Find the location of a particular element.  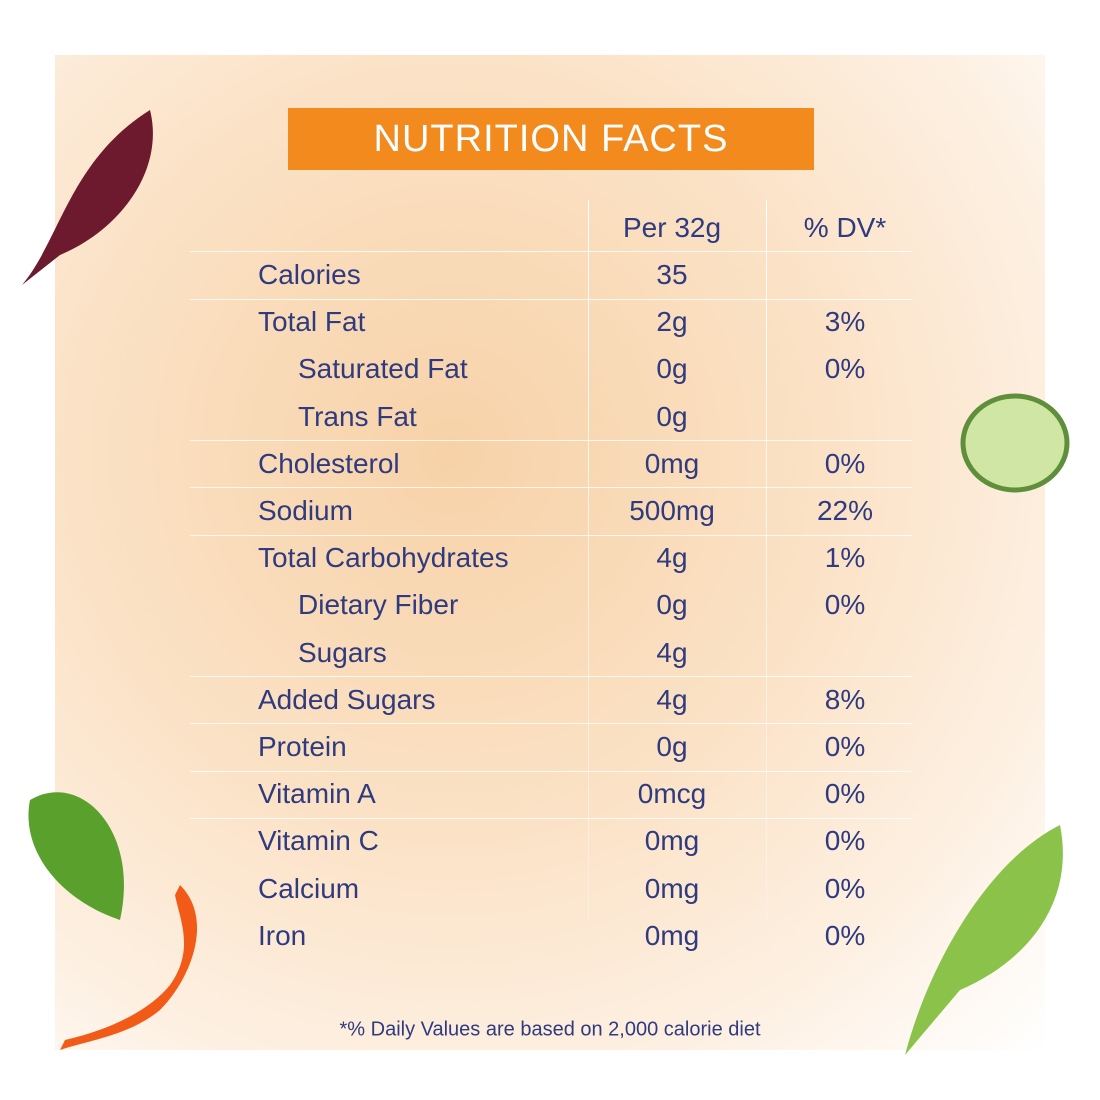

row-label: Calories is located at coordinates (309, 274).